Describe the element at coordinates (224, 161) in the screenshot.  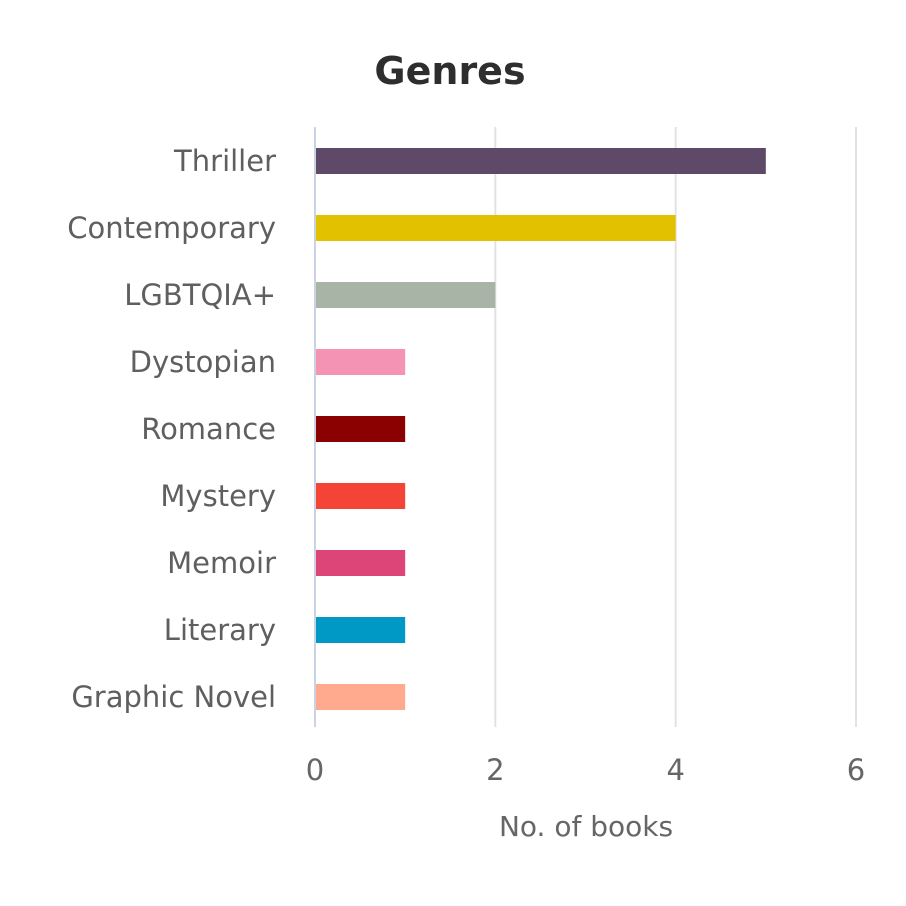
I see `category-label: Thriller` at that location.